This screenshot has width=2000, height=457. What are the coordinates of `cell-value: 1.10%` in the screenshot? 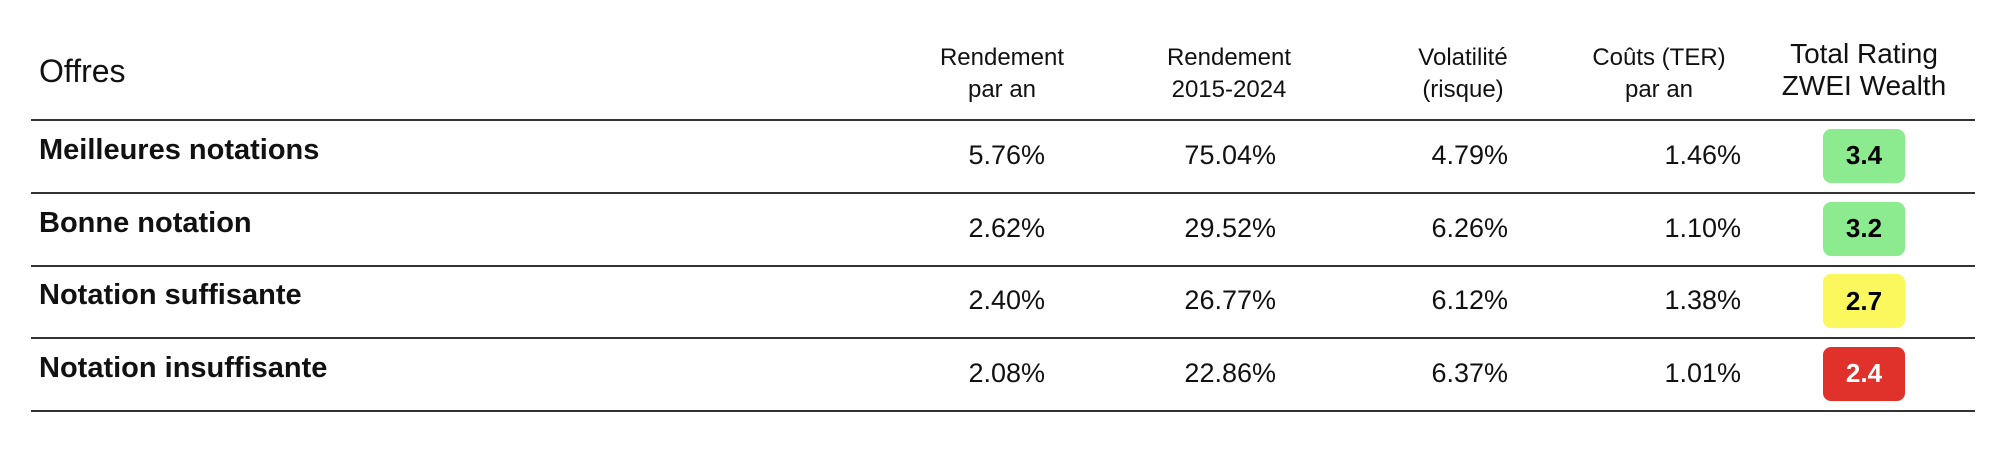 It's located at (1702, 227).